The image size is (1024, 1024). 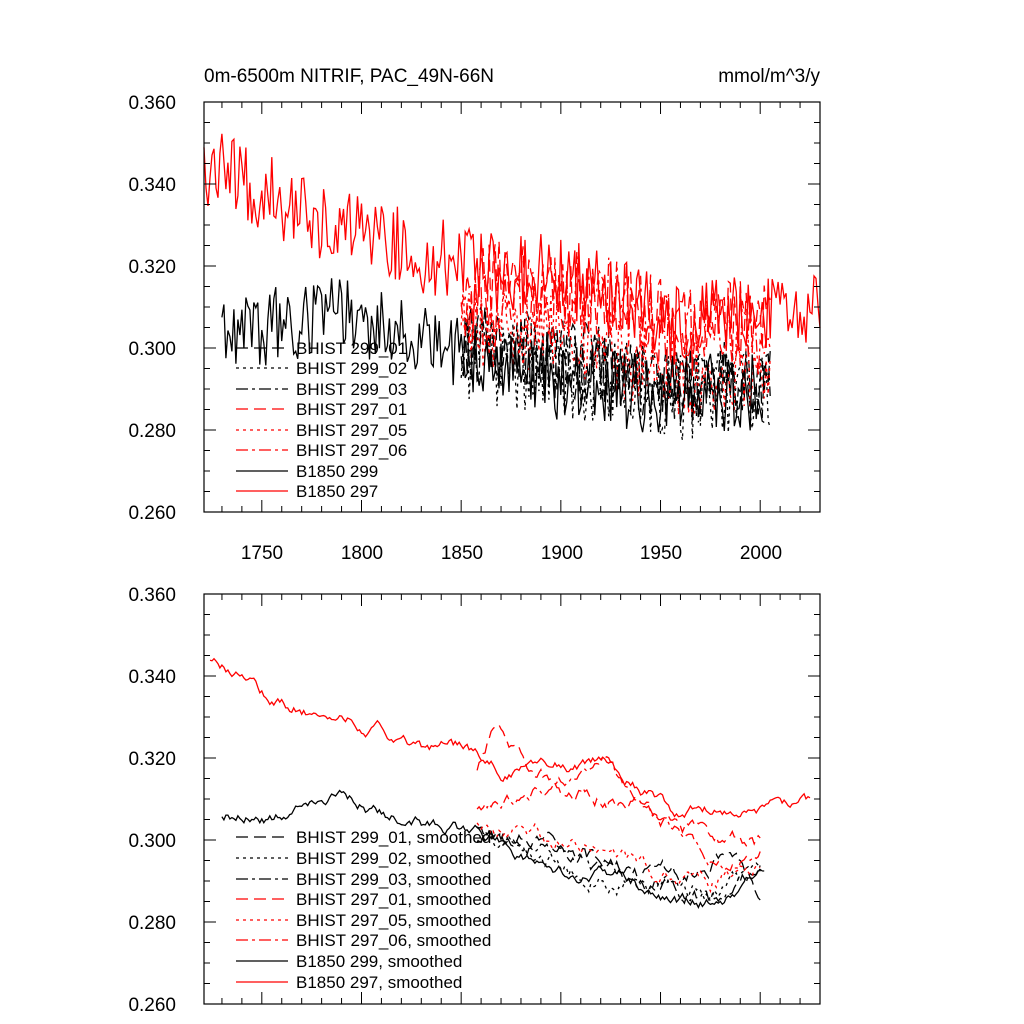 I want to click on x-tick-labels-top: 1750 1800 1850 1900 1950 2000, so click(x=511, y=553).